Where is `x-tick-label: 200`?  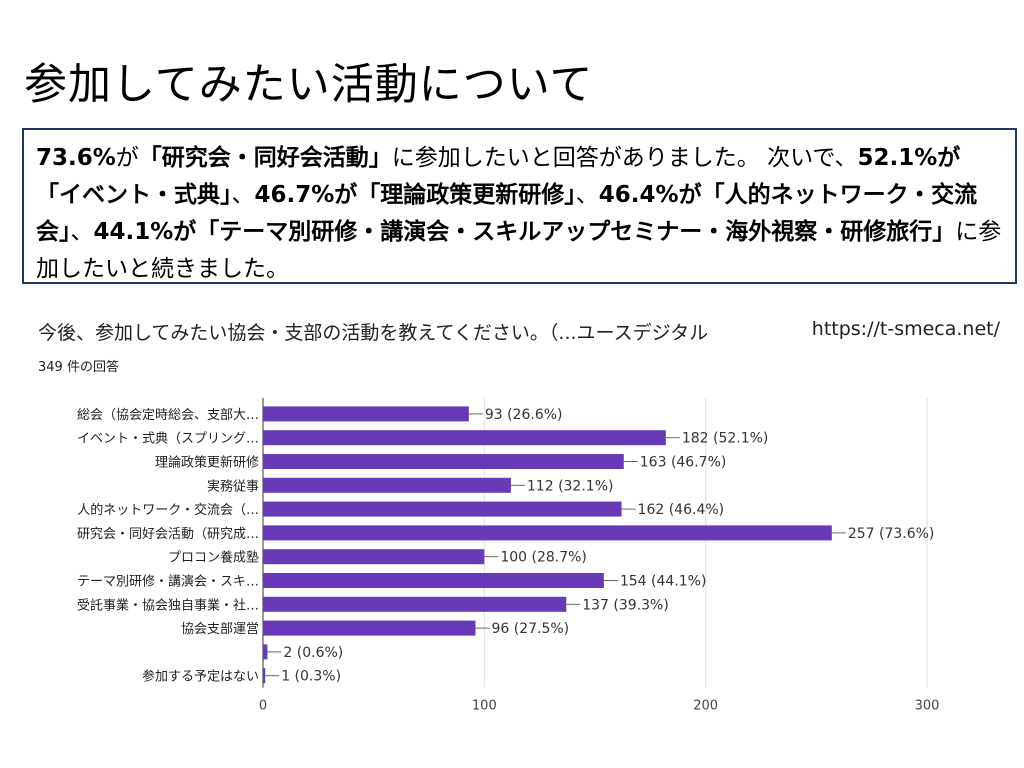
x-tick-label: 200 is located at coordinates (705, 706).